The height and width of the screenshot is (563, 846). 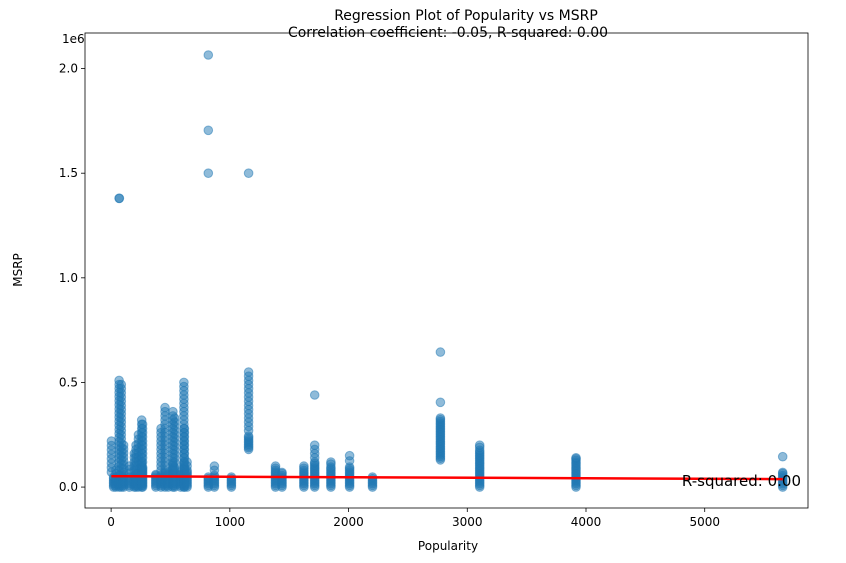 I want to click on regression-line, so click(x=447, y=477).